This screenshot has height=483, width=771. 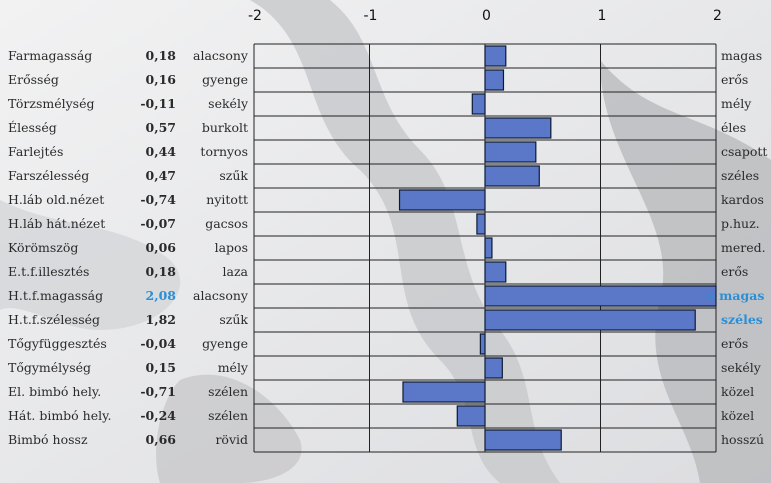 What do you see at coordinates (231, 247) in the screenshot?
I see `low-end-label: lapos` at bounding box center [231, 247].